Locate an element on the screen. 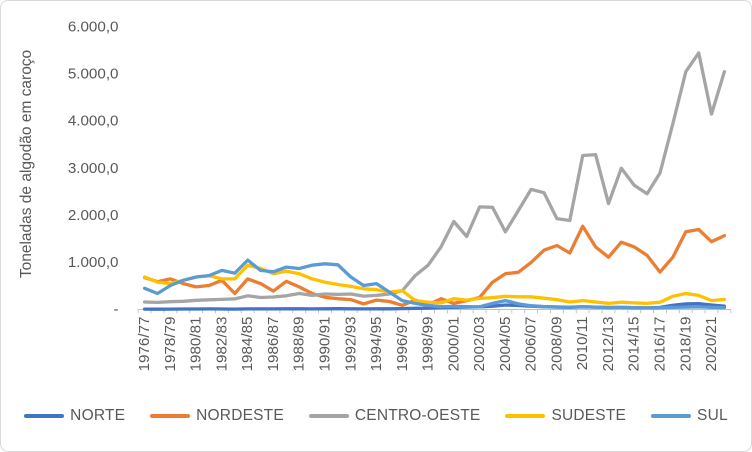  x-tick-label: 1978/79 is located at coordinates (170, 344).